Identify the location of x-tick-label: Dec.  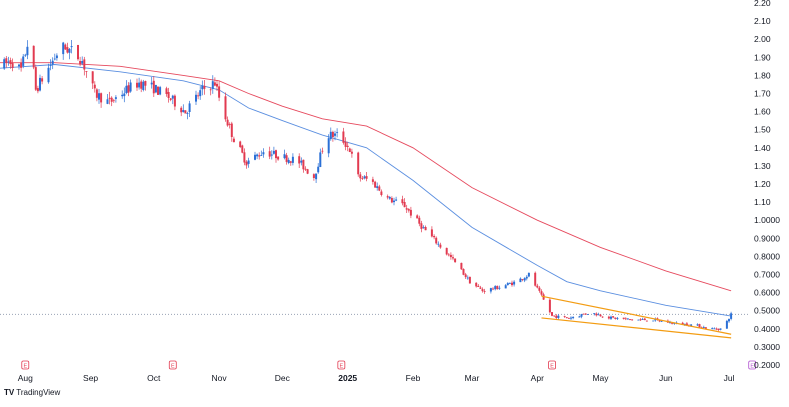
(283, 378).